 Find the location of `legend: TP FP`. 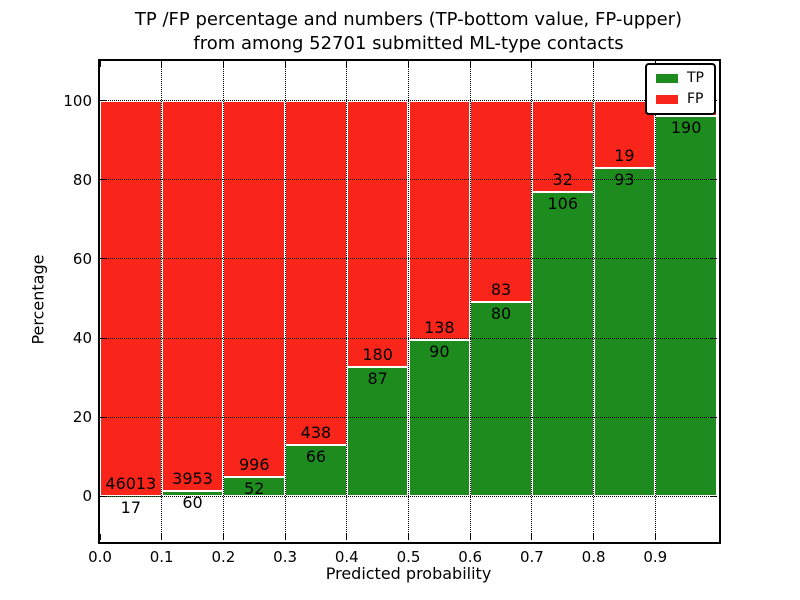

legend: TP FP is located at coordinates (680, 89).